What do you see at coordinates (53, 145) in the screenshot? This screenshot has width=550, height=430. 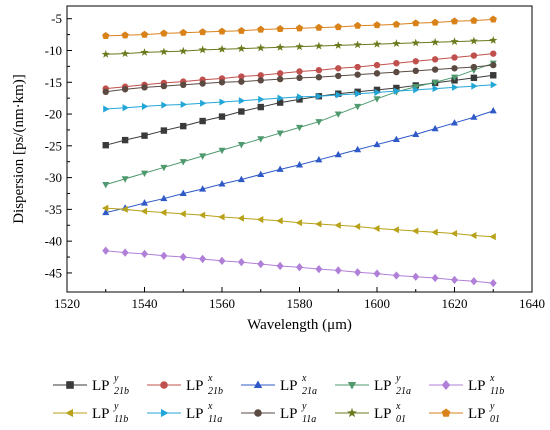 I see `y-tick-label: -25` at bounding box center [53, 145].